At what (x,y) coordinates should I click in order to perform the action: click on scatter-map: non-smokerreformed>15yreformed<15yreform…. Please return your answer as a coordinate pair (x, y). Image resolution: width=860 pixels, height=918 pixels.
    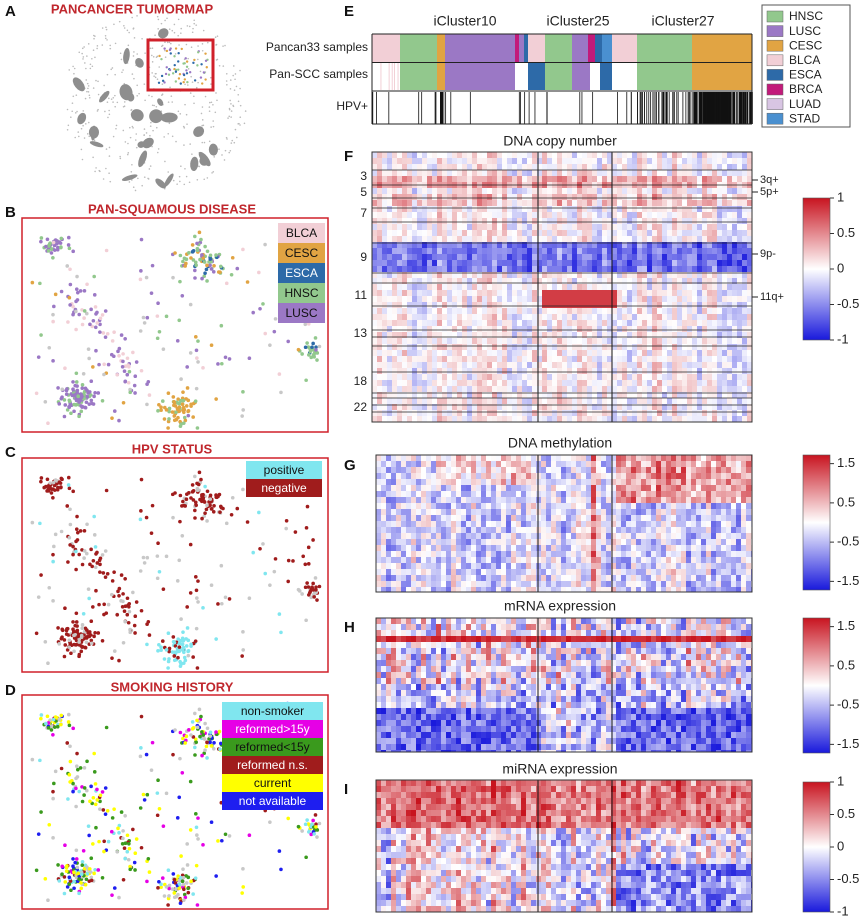
    Looking at the image, I should click on (175, 802).